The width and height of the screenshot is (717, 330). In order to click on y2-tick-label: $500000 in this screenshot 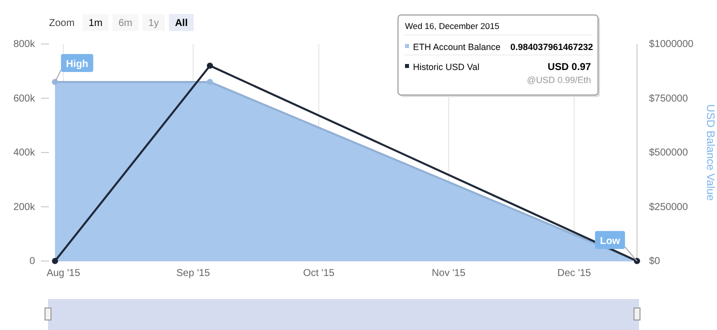, I will do `click(668, 153)`.